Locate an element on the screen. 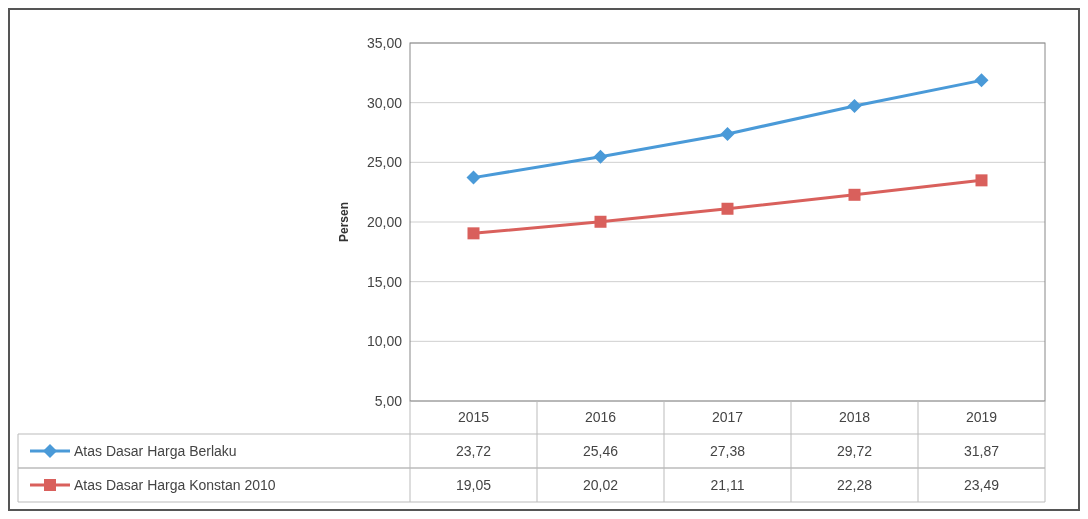 The image size is (1088, 519). data-label: 27,38 is located at coordinates (727, 450).